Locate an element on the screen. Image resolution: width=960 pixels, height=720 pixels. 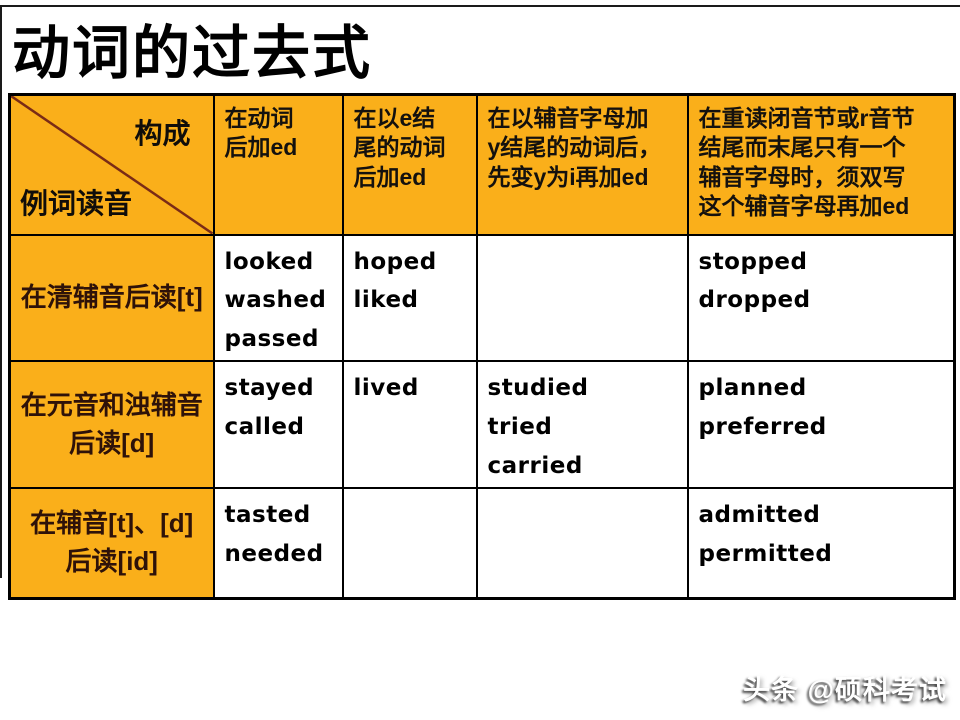
col-header-e-ending: 在以e结 尾的动词 后加ed is located at coordinates (409, 164).